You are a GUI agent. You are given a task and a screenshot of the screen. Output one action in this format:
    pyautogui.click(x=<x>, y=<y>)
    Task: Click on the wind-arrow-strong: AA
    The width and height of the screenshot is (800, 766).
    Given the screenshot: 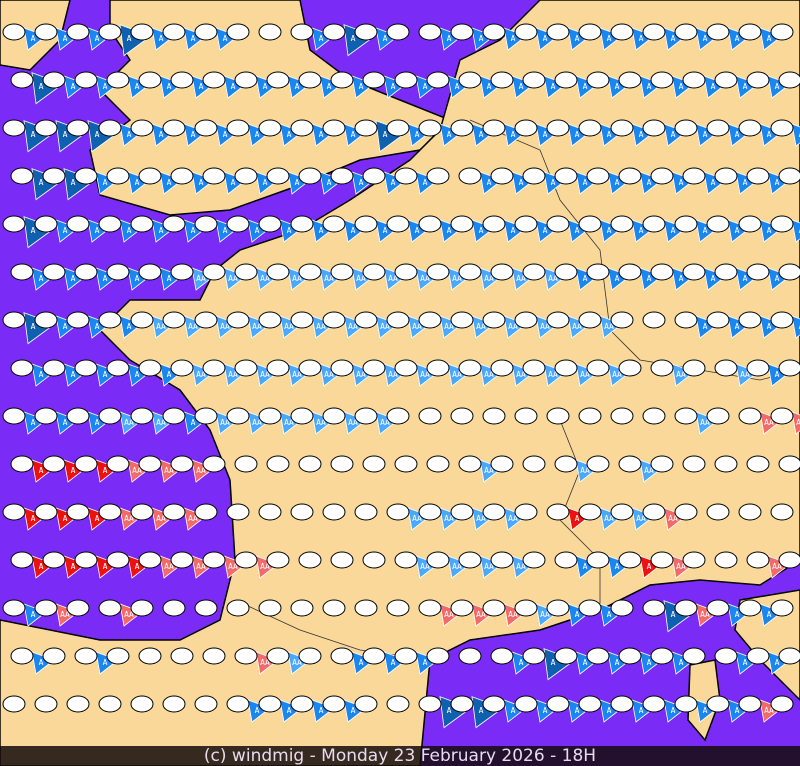 What is the action you would take?
    pyautogui.click(x=795, y=423)
    